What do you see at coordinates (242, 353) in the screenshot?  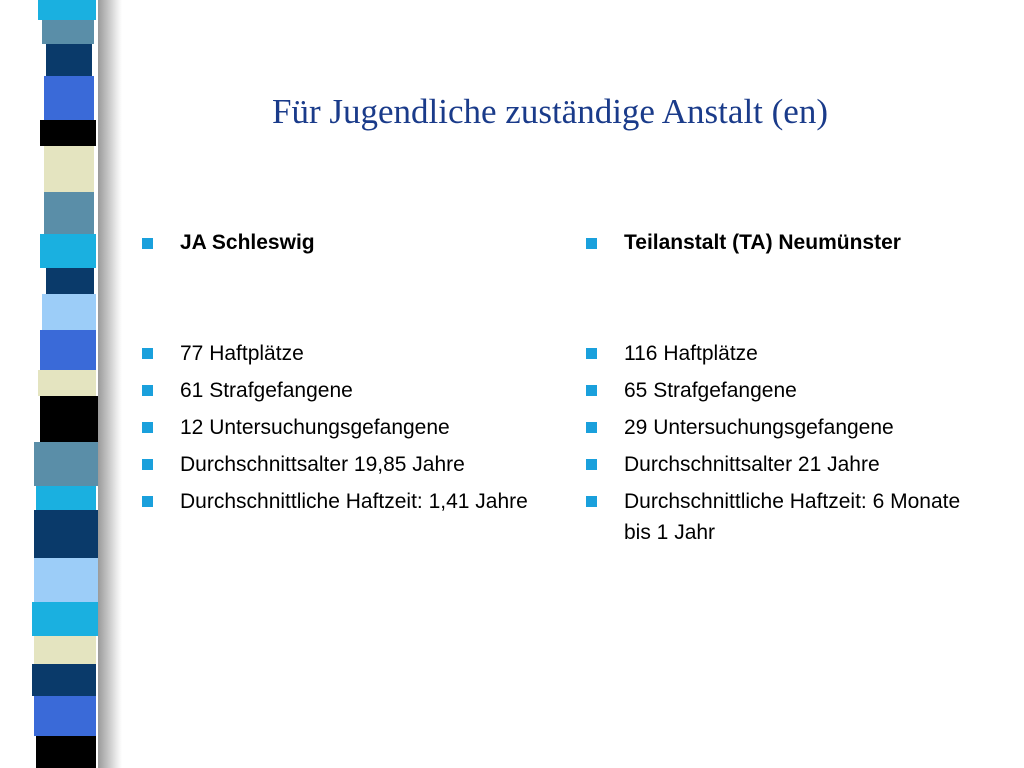 I see `list-item-text: 77 Haftplätze` at bounding box center [242, 353].